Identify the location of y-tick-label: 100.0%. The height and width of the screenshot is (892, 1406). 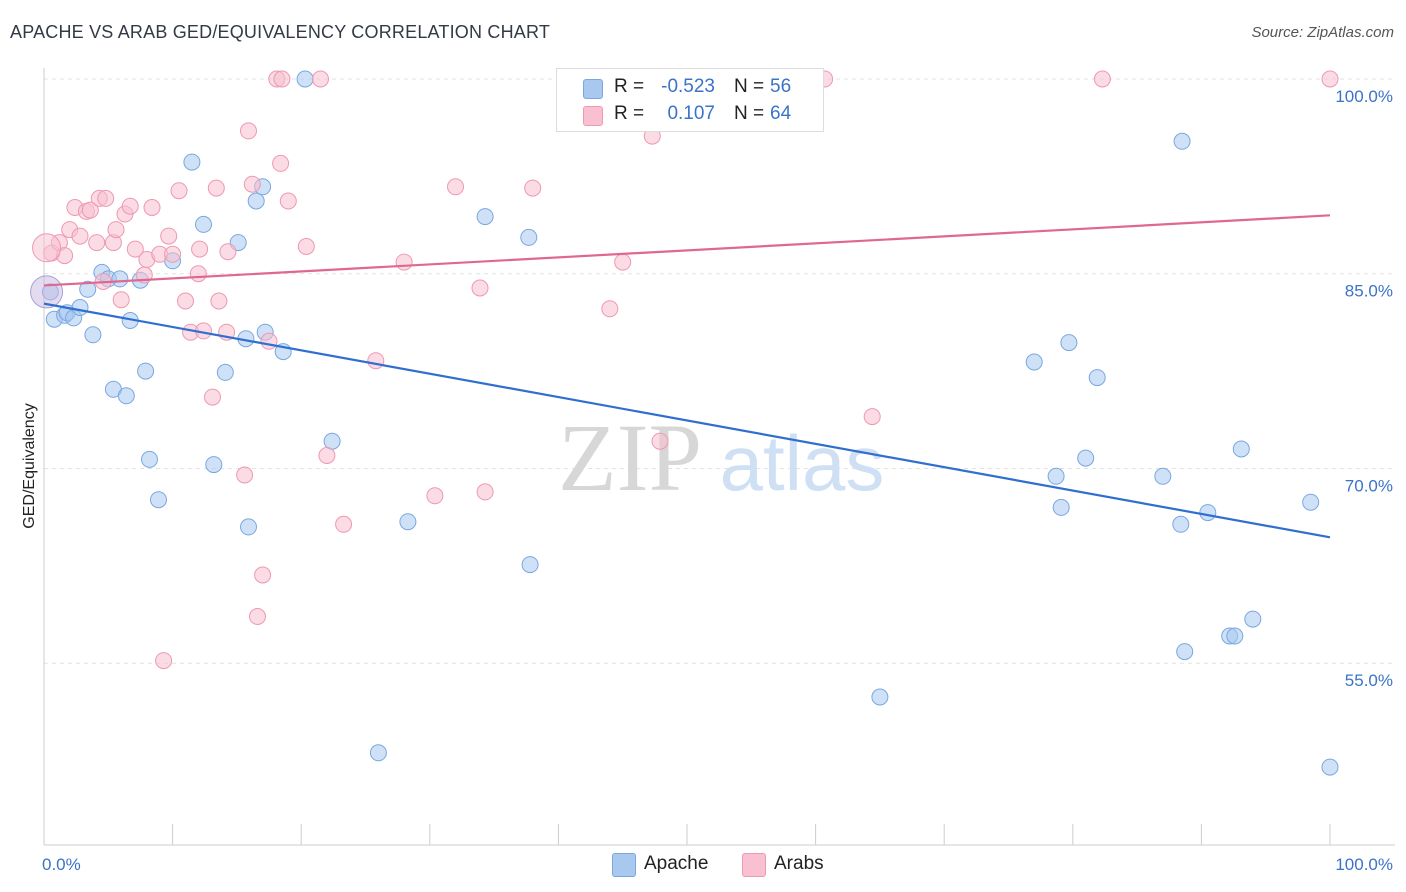
(1364, 96).